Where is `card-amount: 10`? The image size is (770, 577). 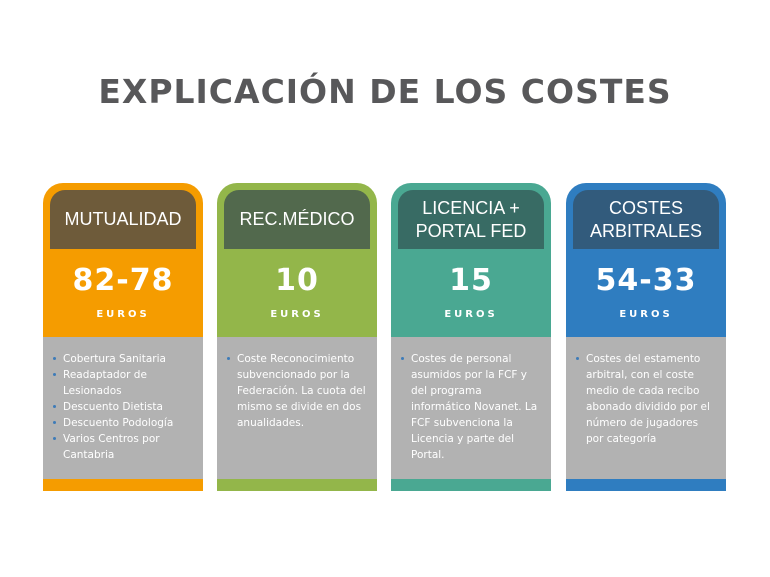
card-amount: 10 is located at coordinates (297, 280).